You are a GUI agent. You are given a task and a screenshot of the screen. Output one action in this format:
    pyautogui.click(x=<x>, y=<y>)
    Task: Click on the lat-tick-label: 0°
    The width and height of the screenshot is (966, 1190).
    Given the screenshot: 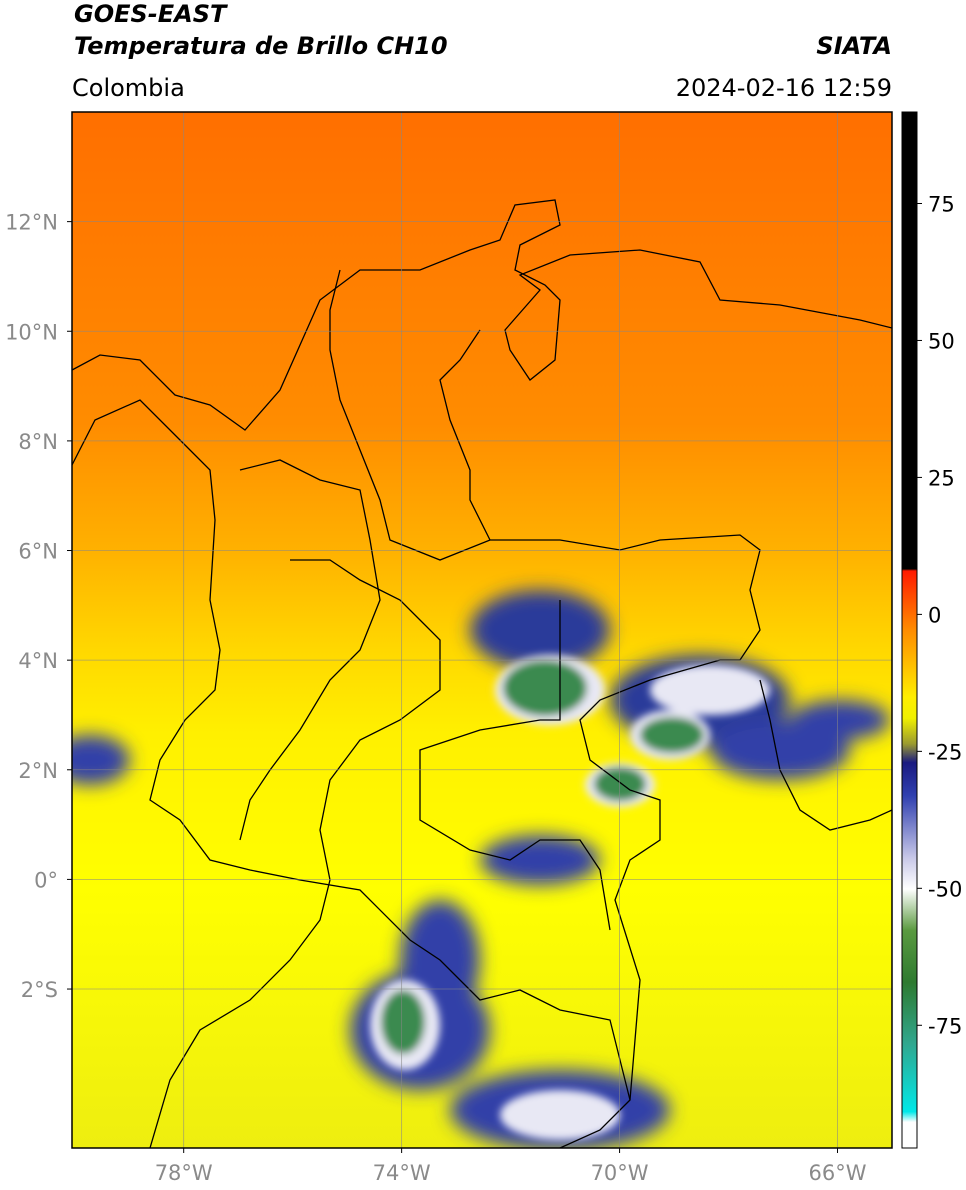 What is the action you would take?
    pyautogui.click(x=46, y=880)
    